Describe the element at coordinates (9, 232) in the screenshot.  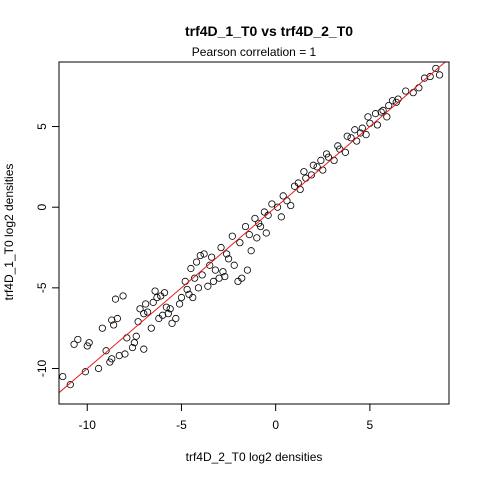
I see `y-axis-label: trf4D_1_T0 log2 densities` at that location.